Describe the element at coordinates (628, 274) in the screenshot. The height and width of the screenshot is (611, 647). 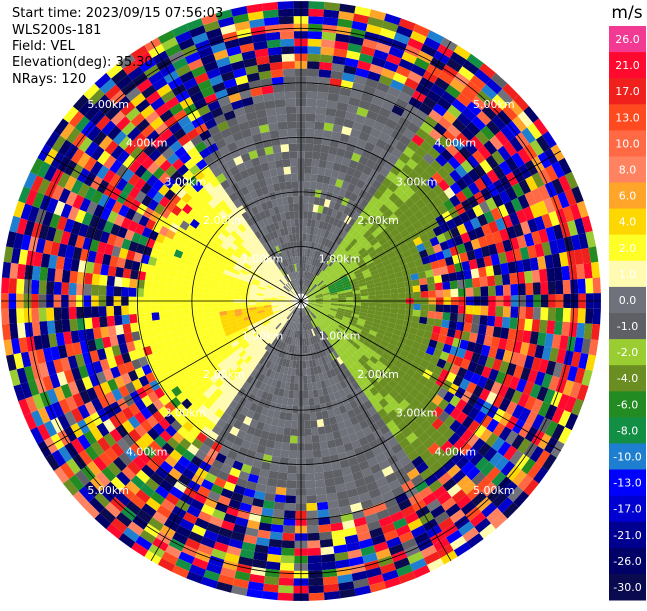
I see `colorbar-label: 1.0` at that location.